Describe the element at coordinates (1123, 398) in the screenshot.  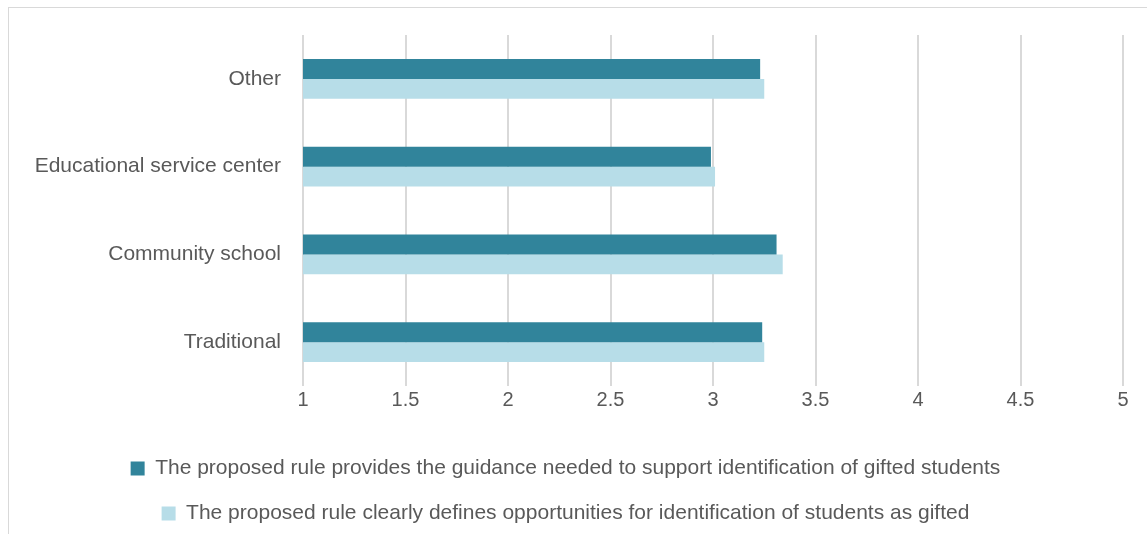
I see `x-tick-label: 5` at that location.